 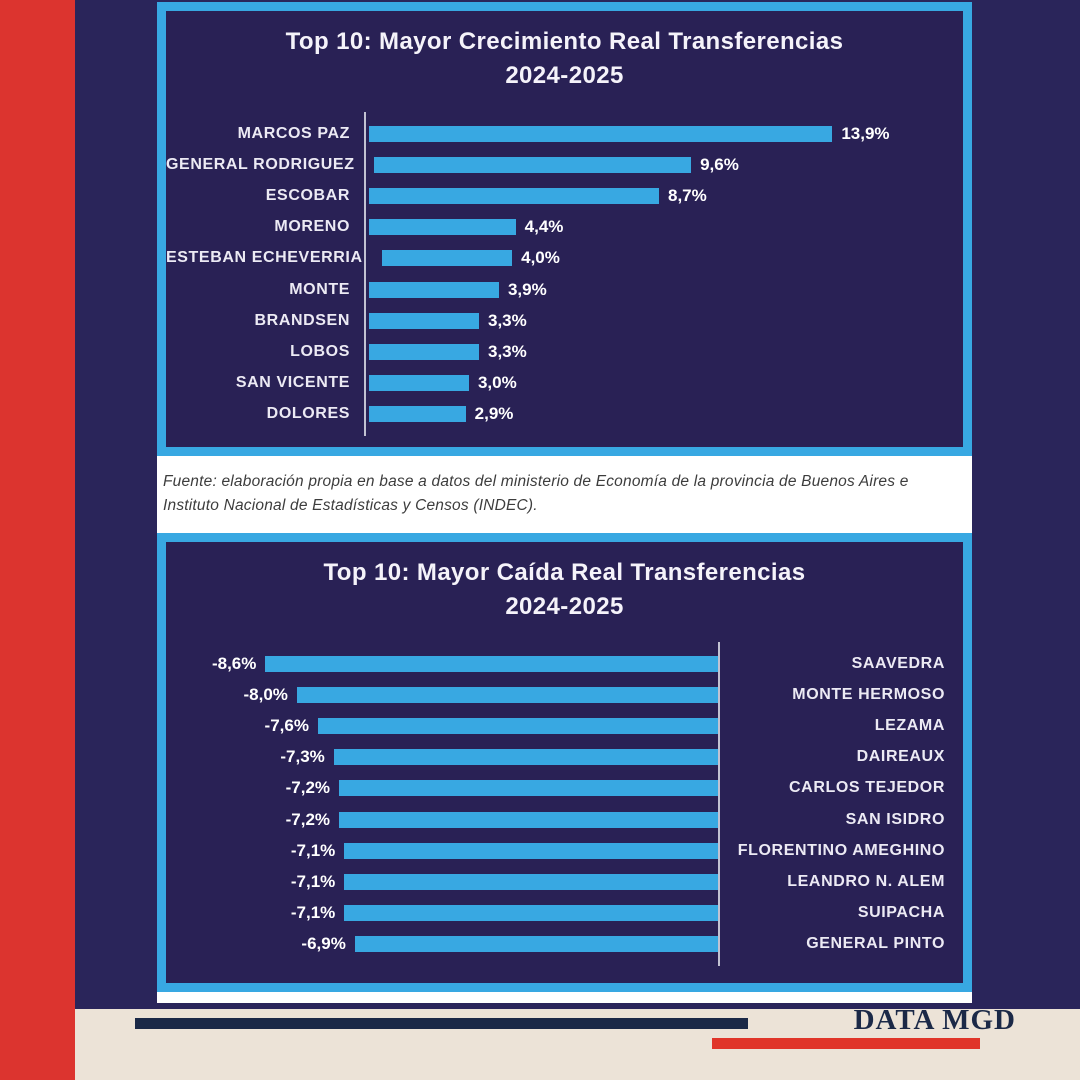 What do you see at coordinates (719, 804) in the screenshot?
I see `decline-axis-line` at bounding box center [719, 804].